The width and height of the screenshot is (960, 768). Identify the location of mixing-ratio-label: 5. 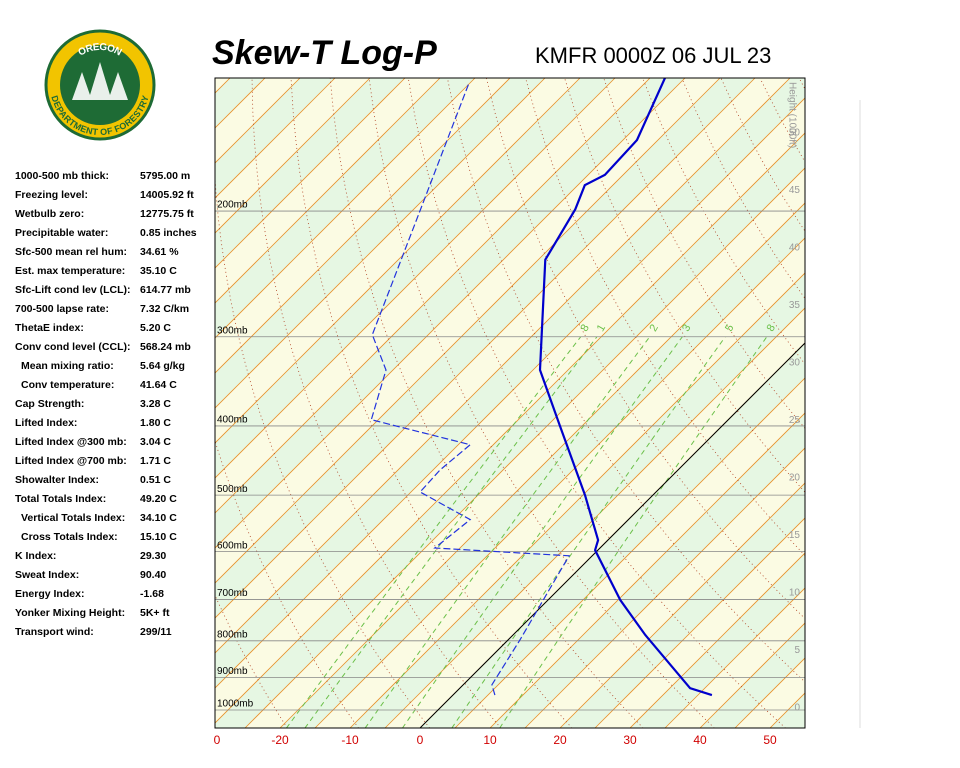
(729, 327).